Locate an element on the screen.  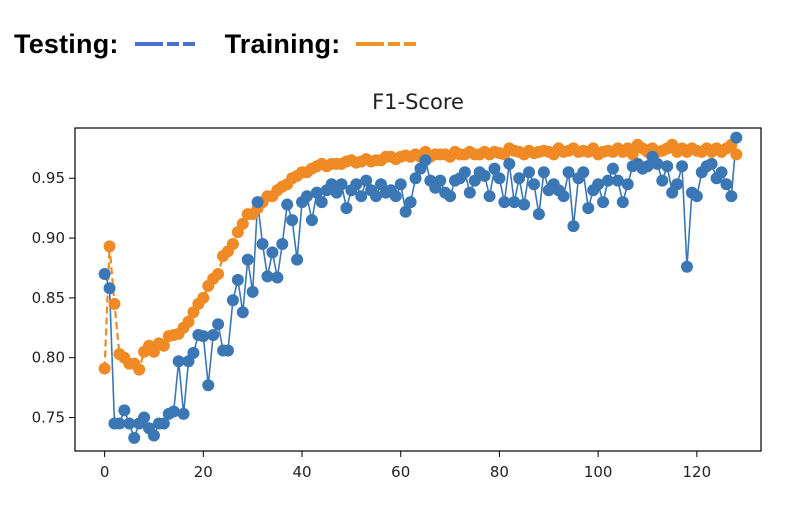
y-tick-label: 0.95 is located at coordinates (48, 178).